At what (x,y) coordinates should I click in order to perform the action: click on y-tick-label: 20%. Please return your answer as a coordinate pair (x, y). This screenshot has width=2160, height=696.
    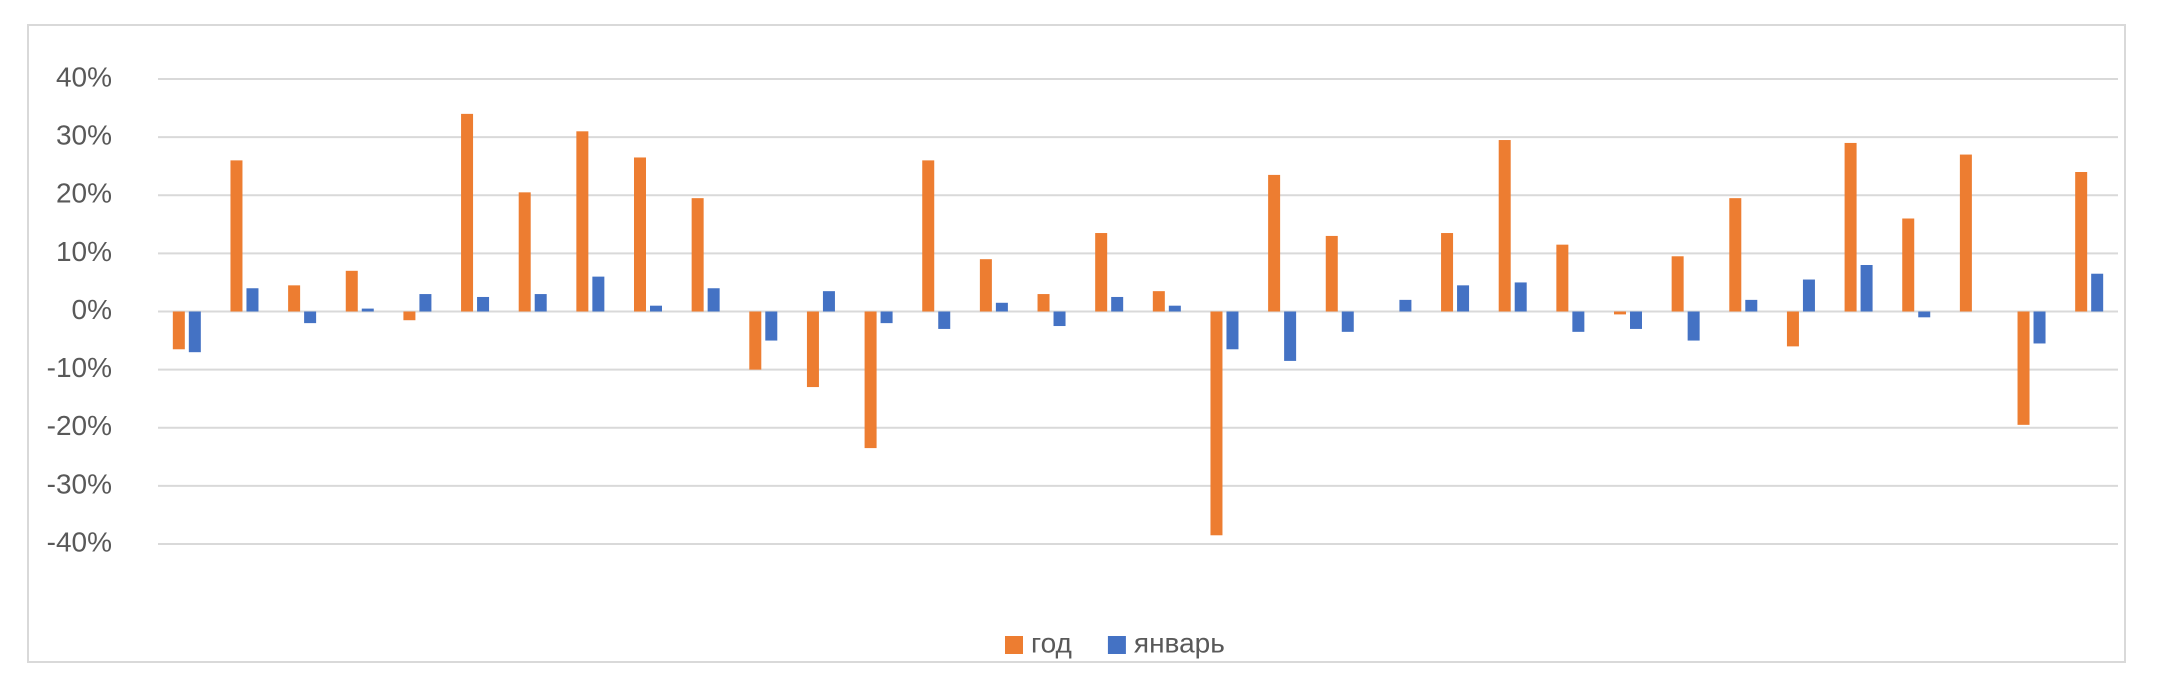
    Looking at the image, I should click on (84, 193).